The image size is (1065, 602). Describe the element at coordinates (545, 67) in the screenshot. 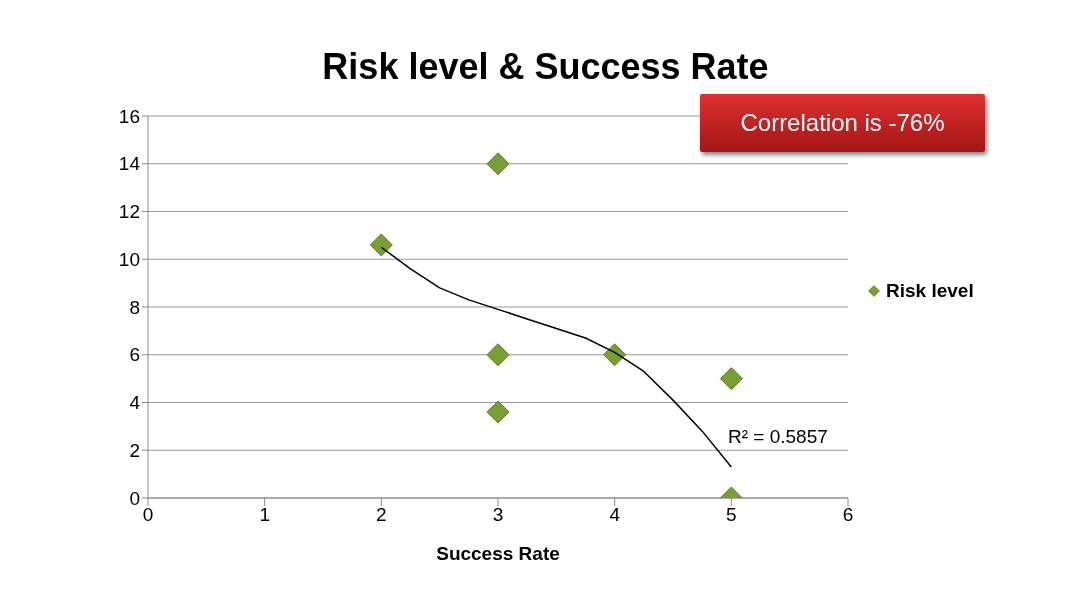

I see `chart-title: Risk level & Success Rate` at that location.